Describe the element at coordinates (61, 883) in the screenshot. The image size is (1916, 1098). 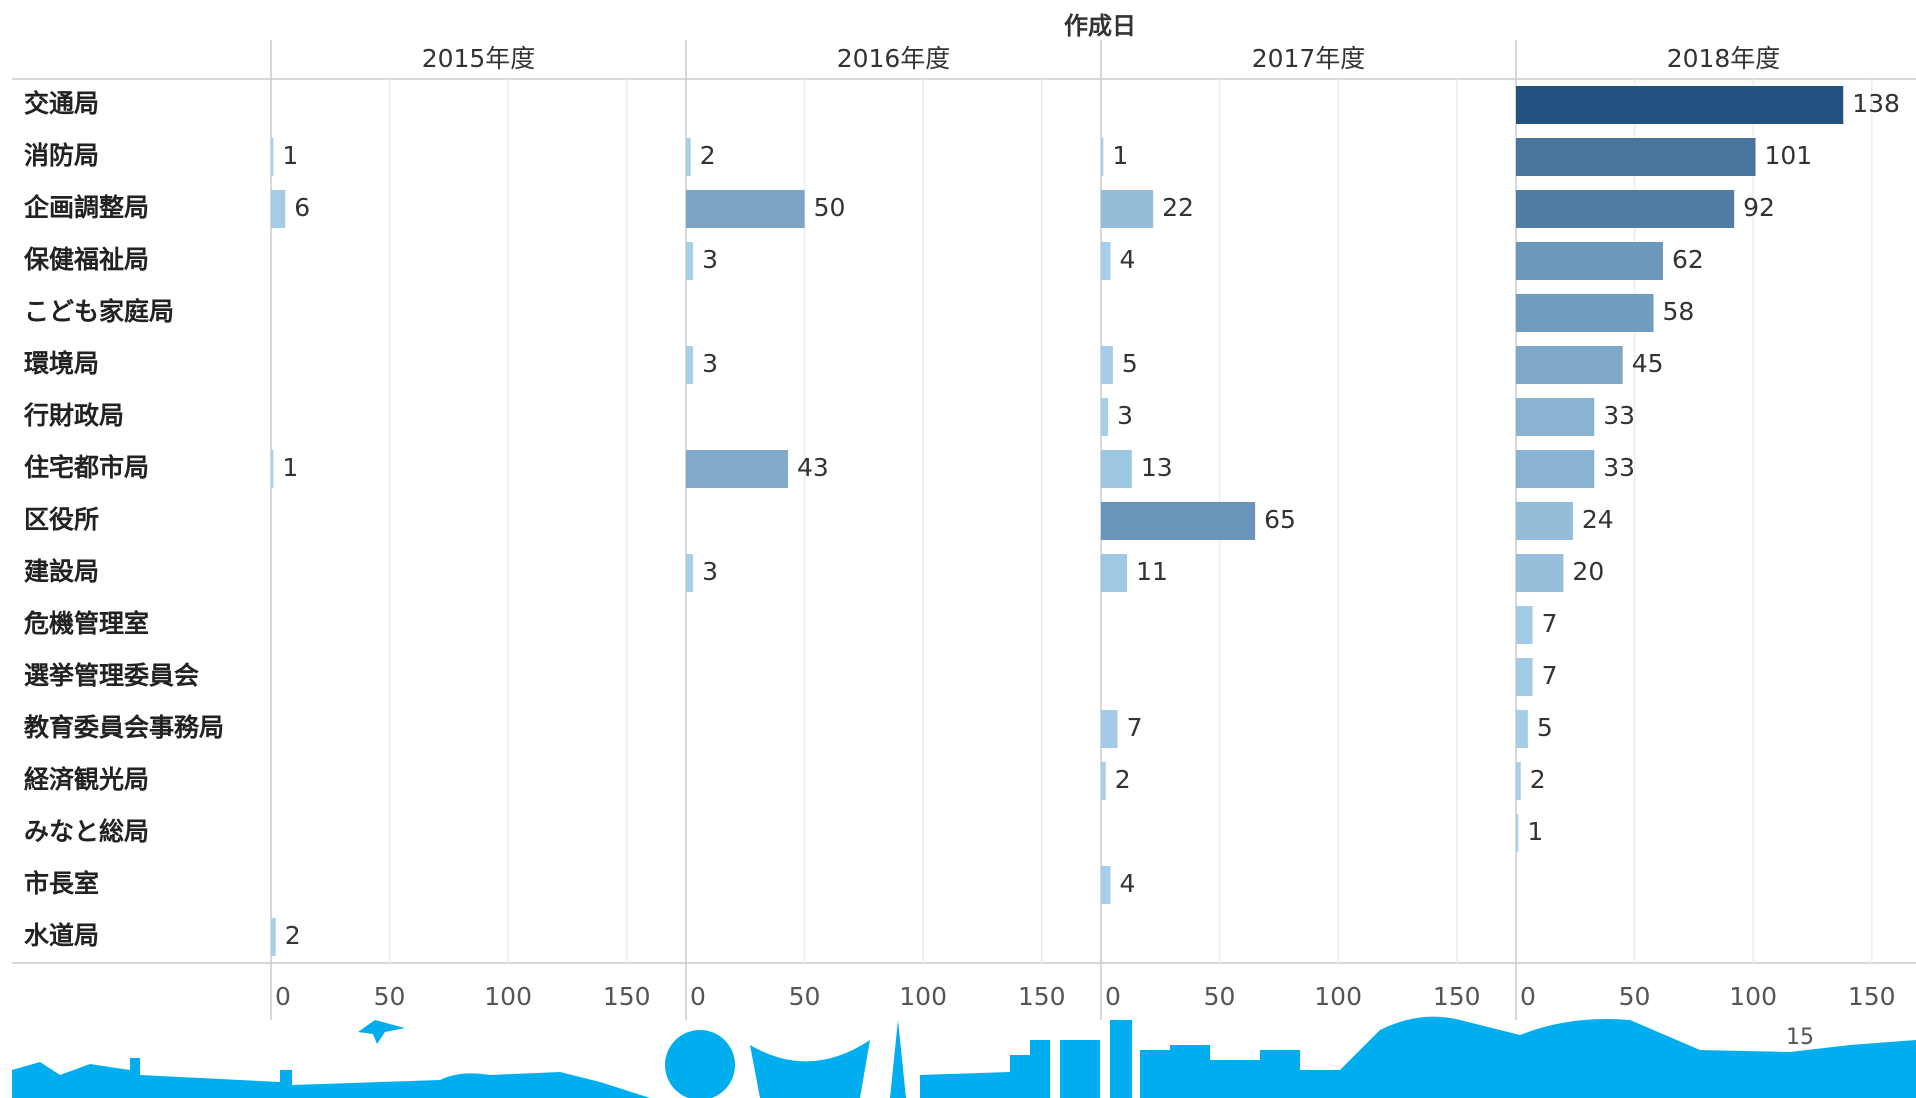
I see `category-label: 市長室` at that location.